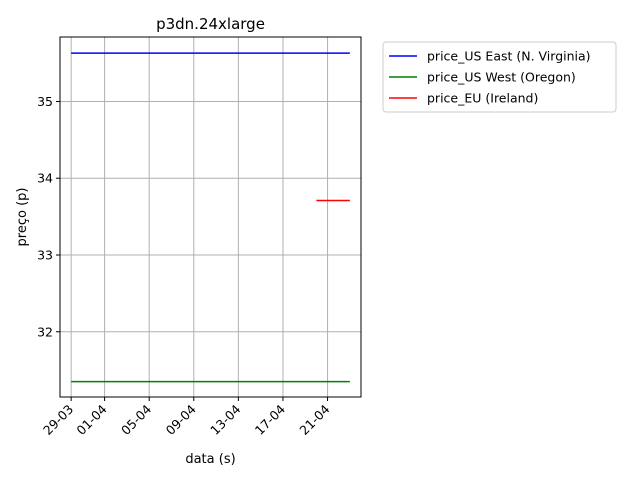  What do you see at coordinates (225, 419) in the screenshot?
I see `x-tick-label: 13-04` at bounding box center [225, 419].